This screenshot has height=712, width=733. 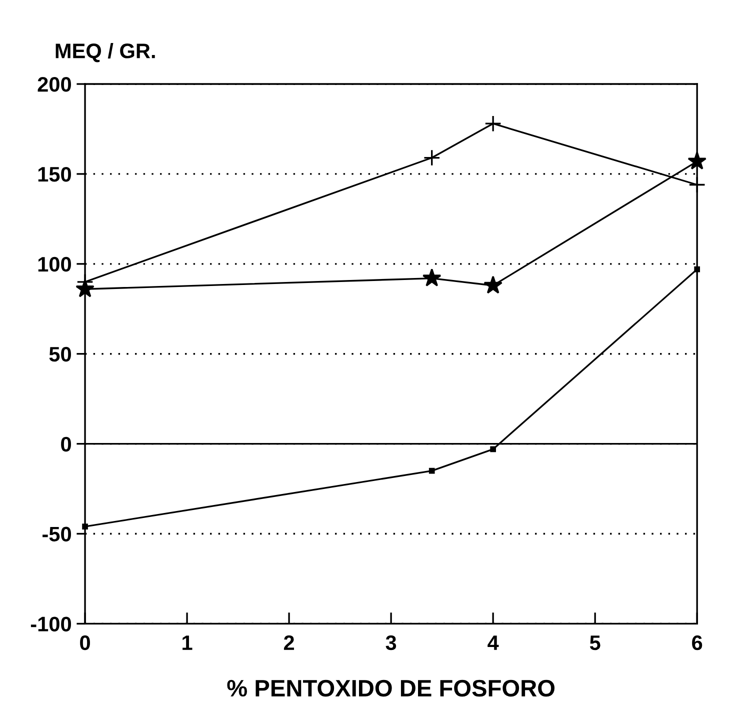 I want to click on x-tick-label: 1, so click(x=187, y=643).